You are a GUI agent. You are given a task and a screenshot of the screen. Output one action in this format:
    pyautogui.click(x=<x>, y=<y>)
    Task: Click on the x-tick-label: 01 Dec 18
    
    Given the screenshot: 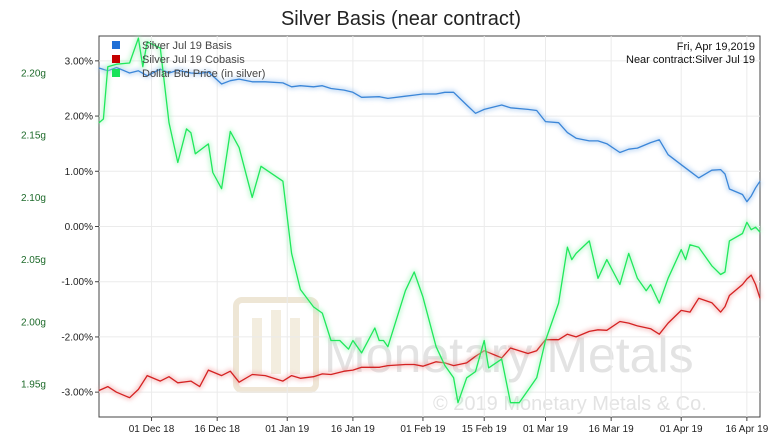 What is the action you would take?
    pyautogui.click(x=152, y=429)
    